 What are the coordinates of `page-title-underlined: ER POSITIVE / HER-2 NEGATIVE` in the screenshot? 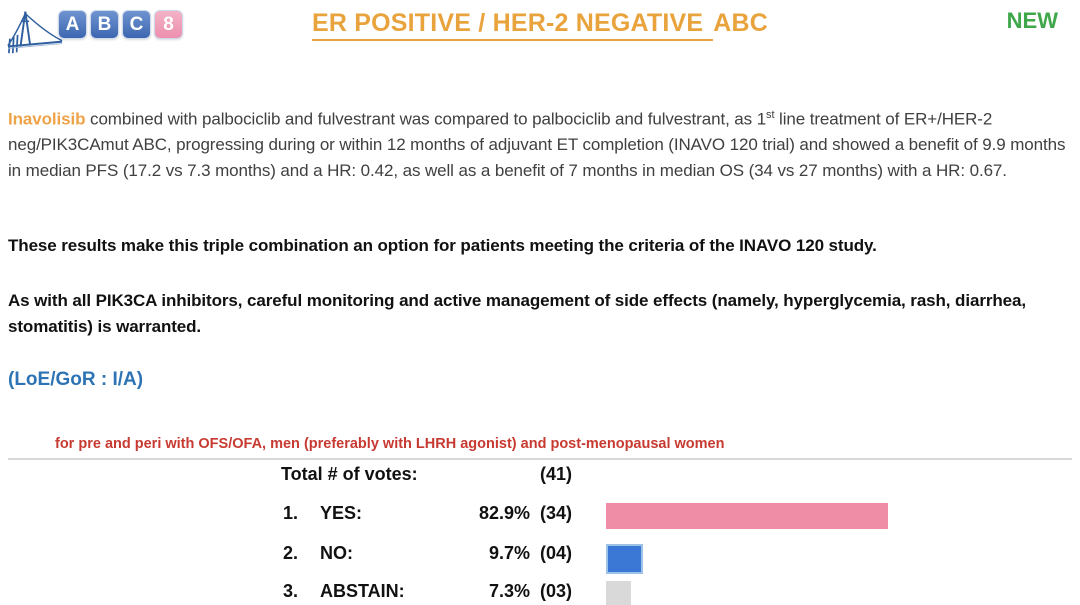 It's located at (512, 25).